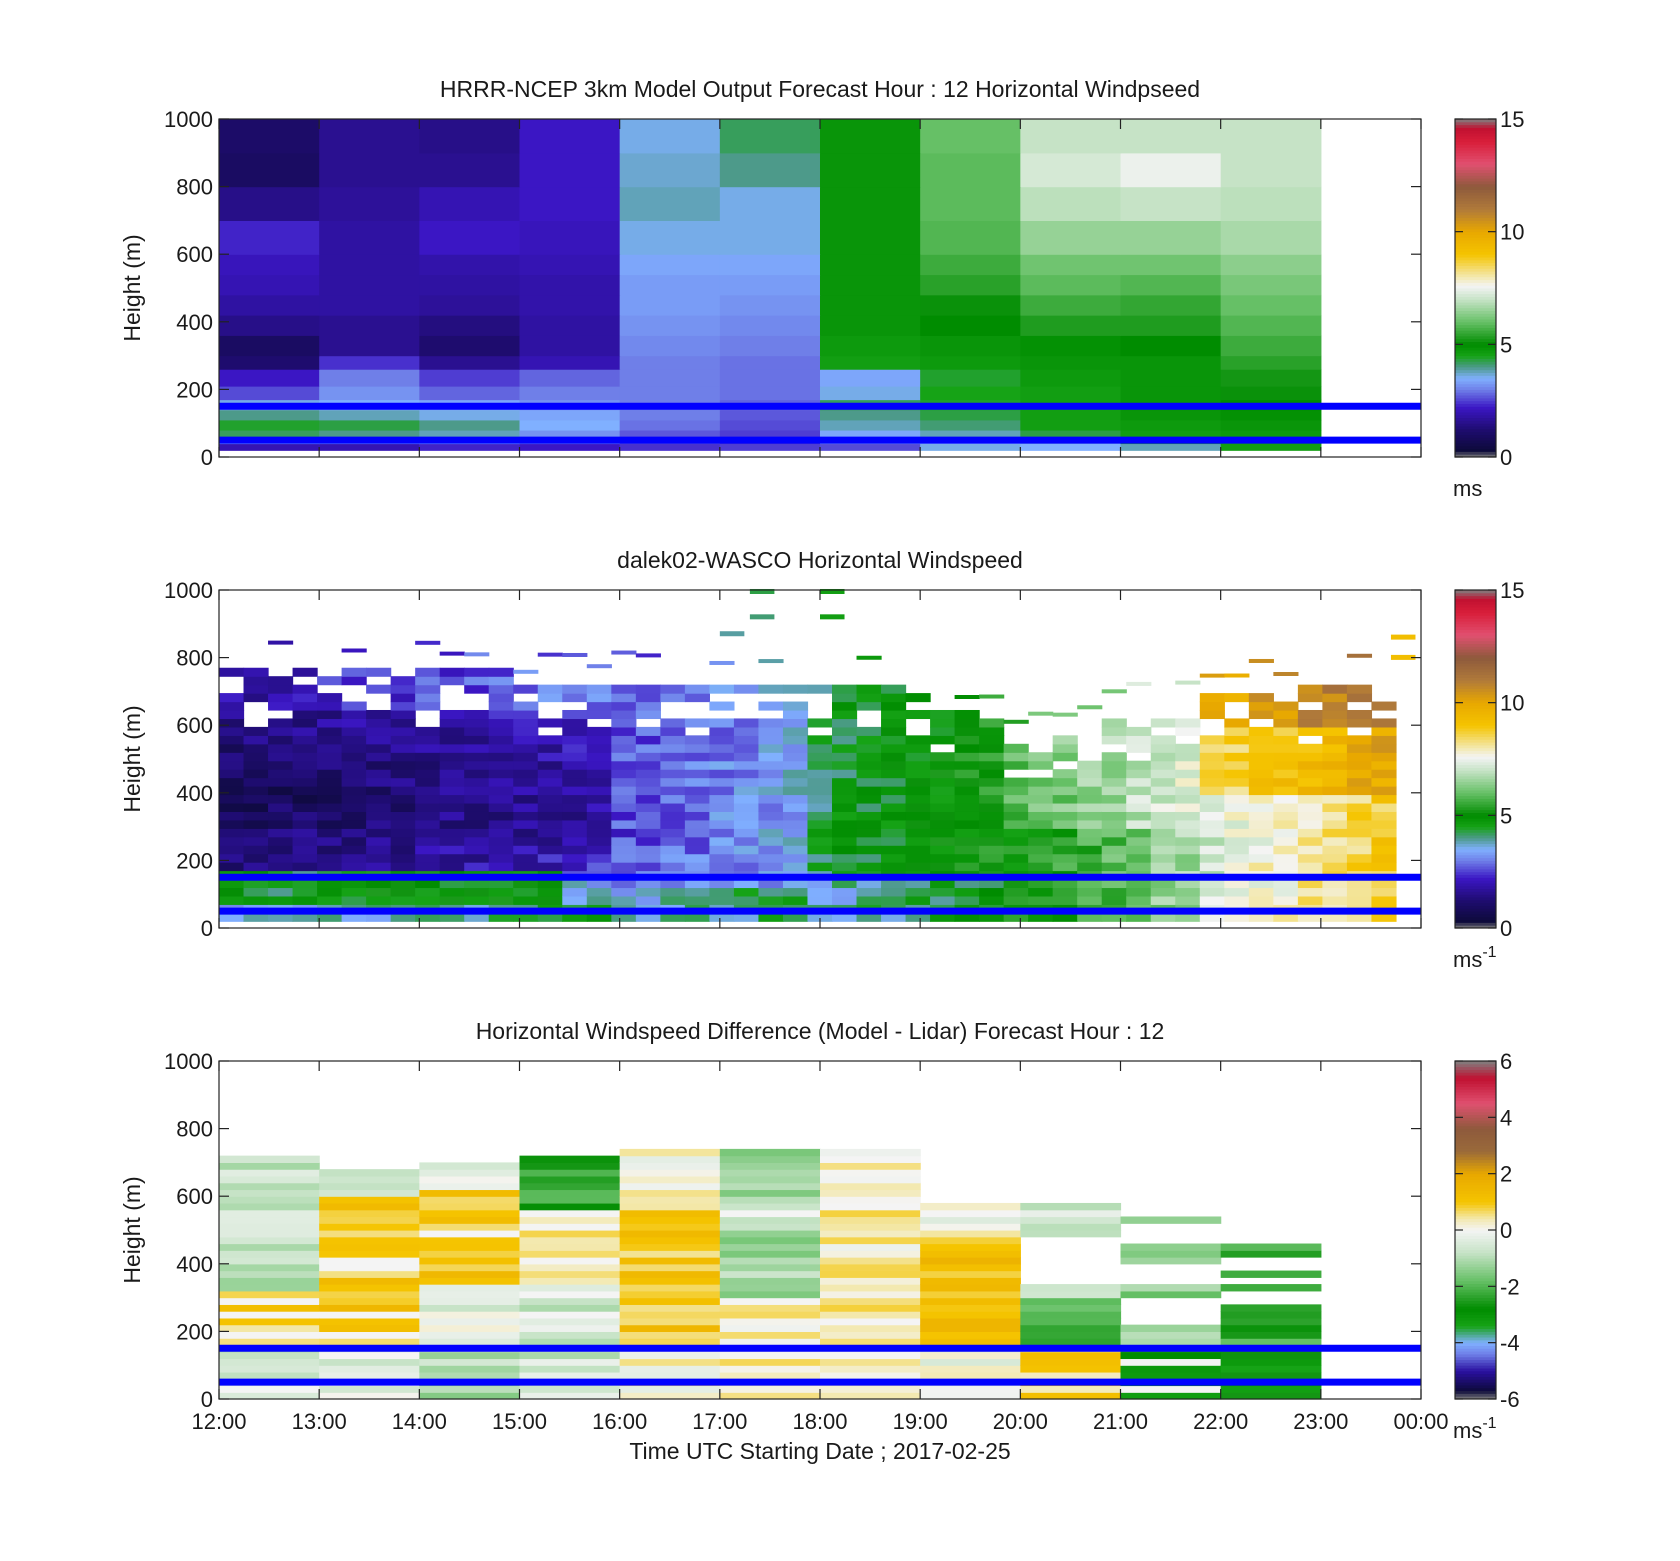 The height and width of the screenshot is (1561, 1680). What do you see at coordinates (1510, 1286) in the screenshot?
I see `colorbar-tick-label: -2` at bounding box center [1510, 1286].